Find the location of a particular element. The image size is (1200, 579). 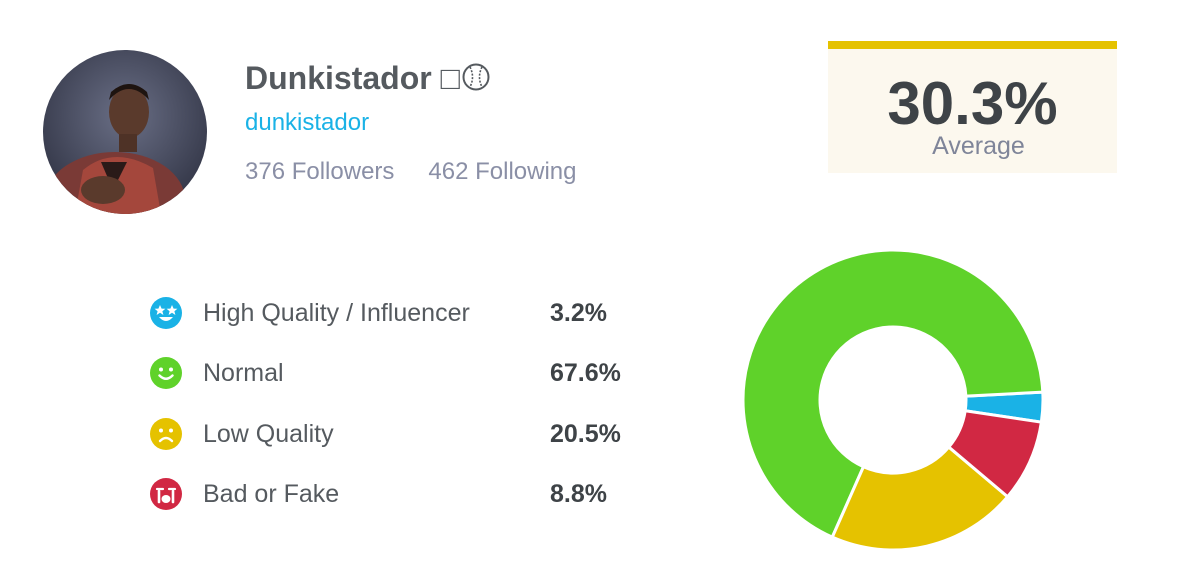

quality-donut-chart is located at coordinates (893, 400).